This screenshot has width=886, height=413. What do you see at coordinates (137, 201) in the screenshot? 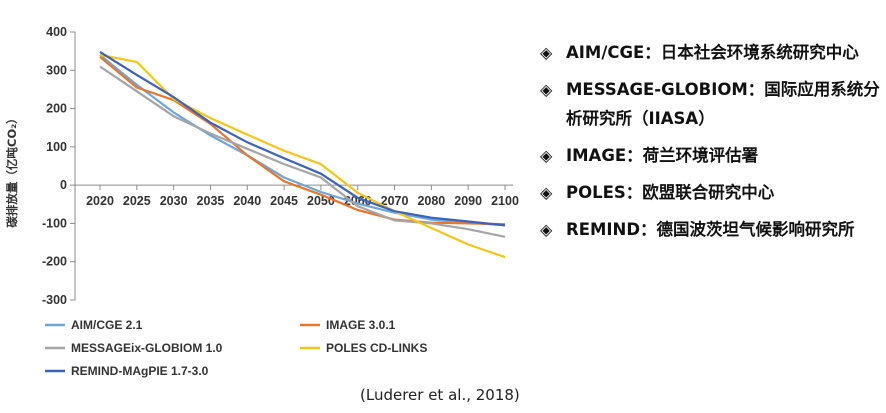
I see `x-tick-label: 2025` at bounding box center [137, 201].